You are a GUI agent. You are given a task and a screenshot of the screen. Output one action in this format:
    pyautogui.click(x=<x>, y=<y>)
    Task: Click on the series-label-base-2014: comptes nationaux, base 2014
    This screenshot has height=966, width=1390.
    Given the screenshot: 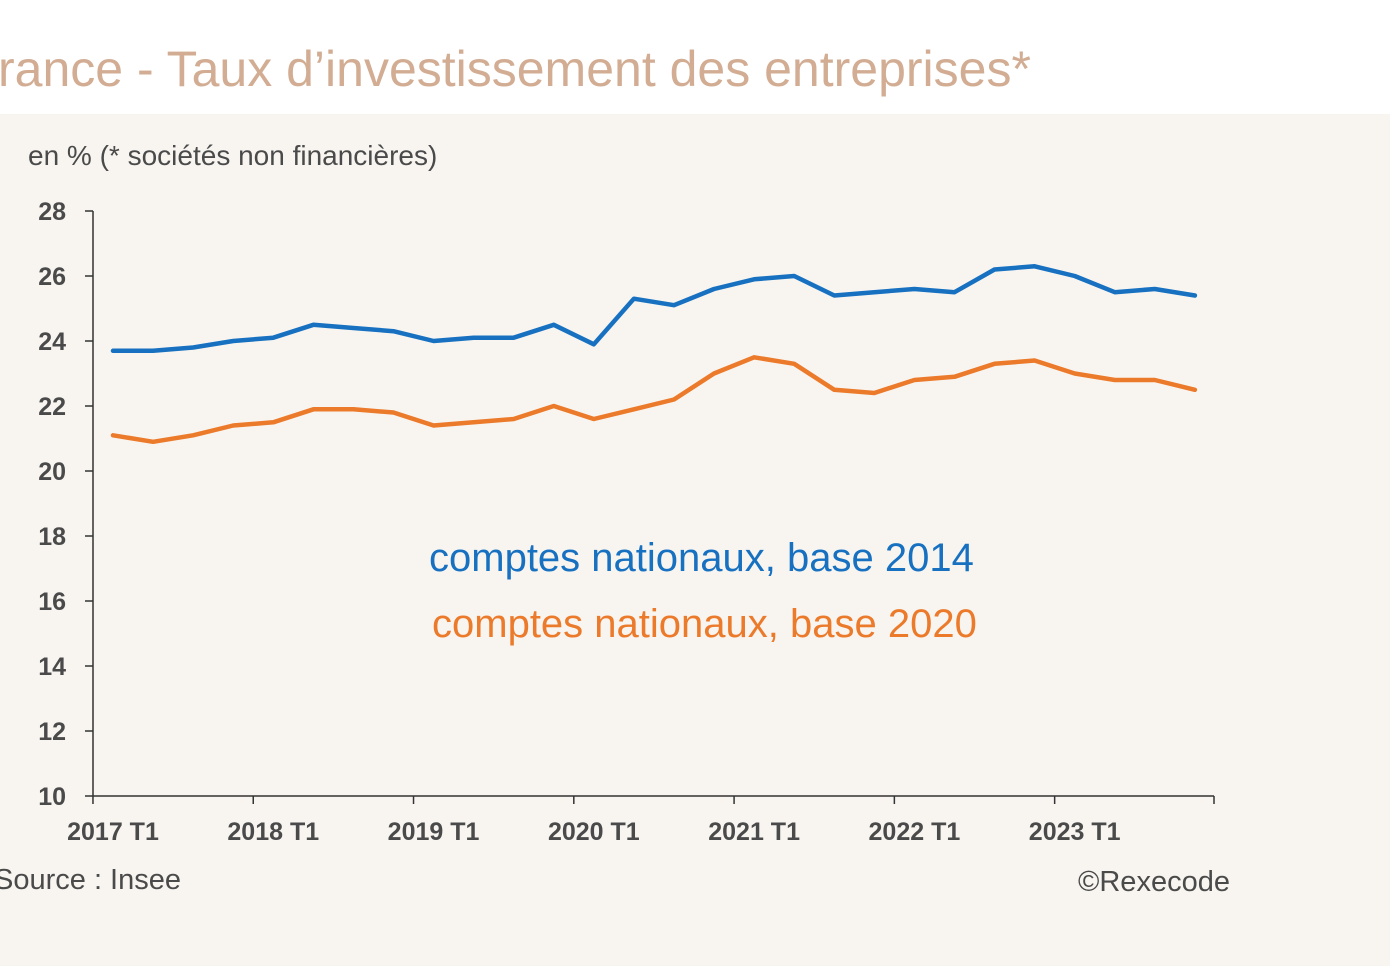 What is the action you would take?
    pyautogui.click(x=701, y=558)
    